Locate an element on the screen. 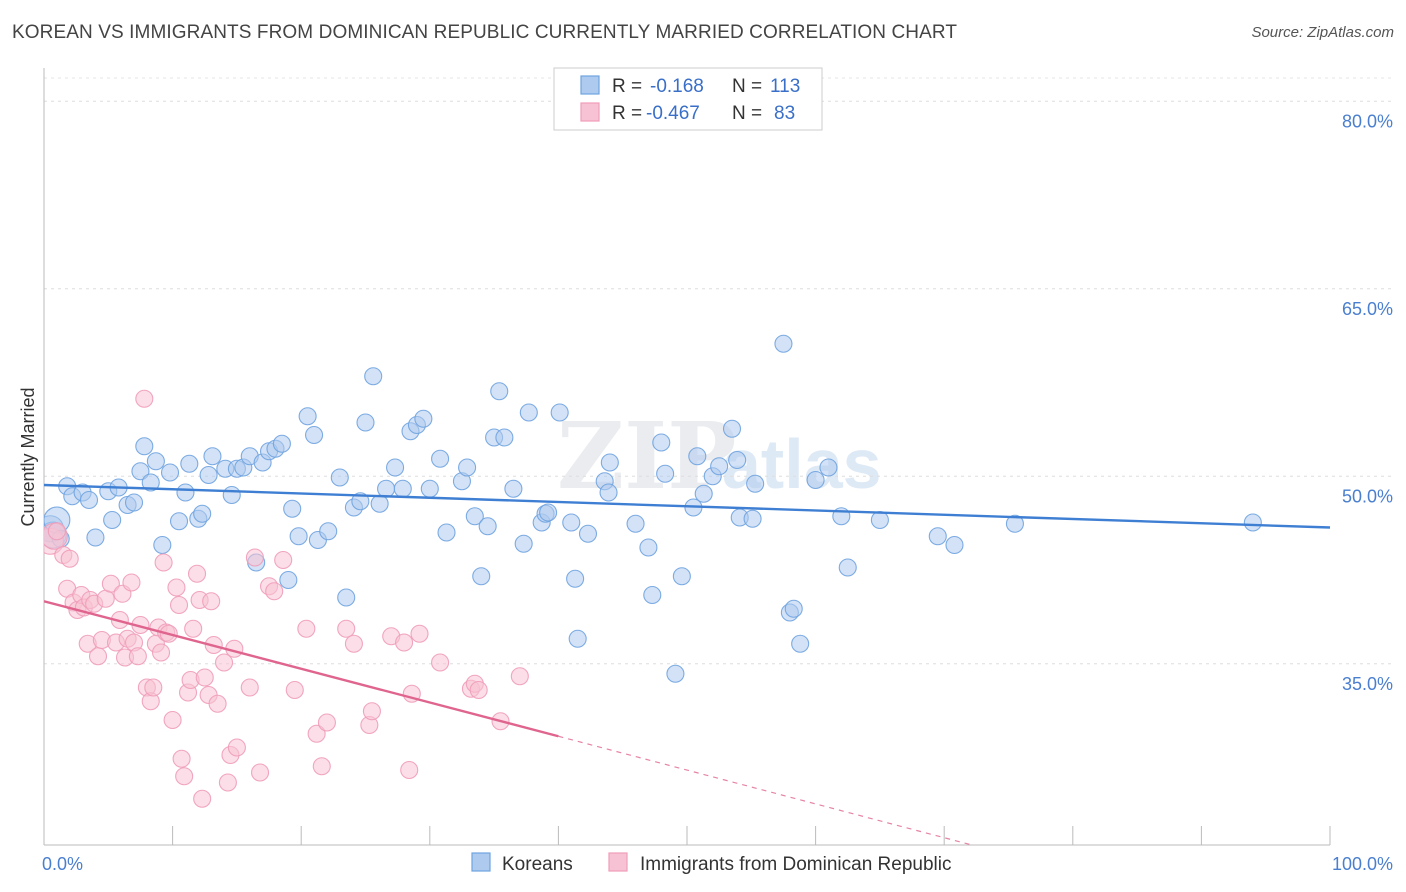 This screenshot has height=892, width=1406. stats-swatch-koreans is located at coordinates (590, 85).